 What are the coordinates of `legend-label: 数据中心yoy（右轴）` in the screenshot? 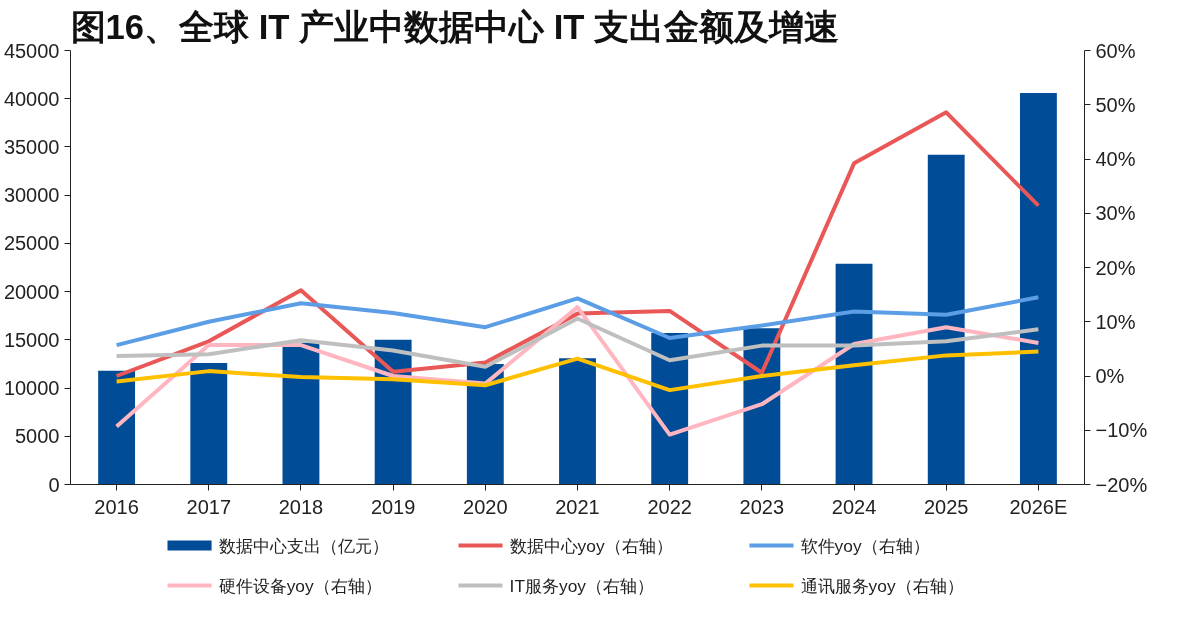 It's located at (591, 545).